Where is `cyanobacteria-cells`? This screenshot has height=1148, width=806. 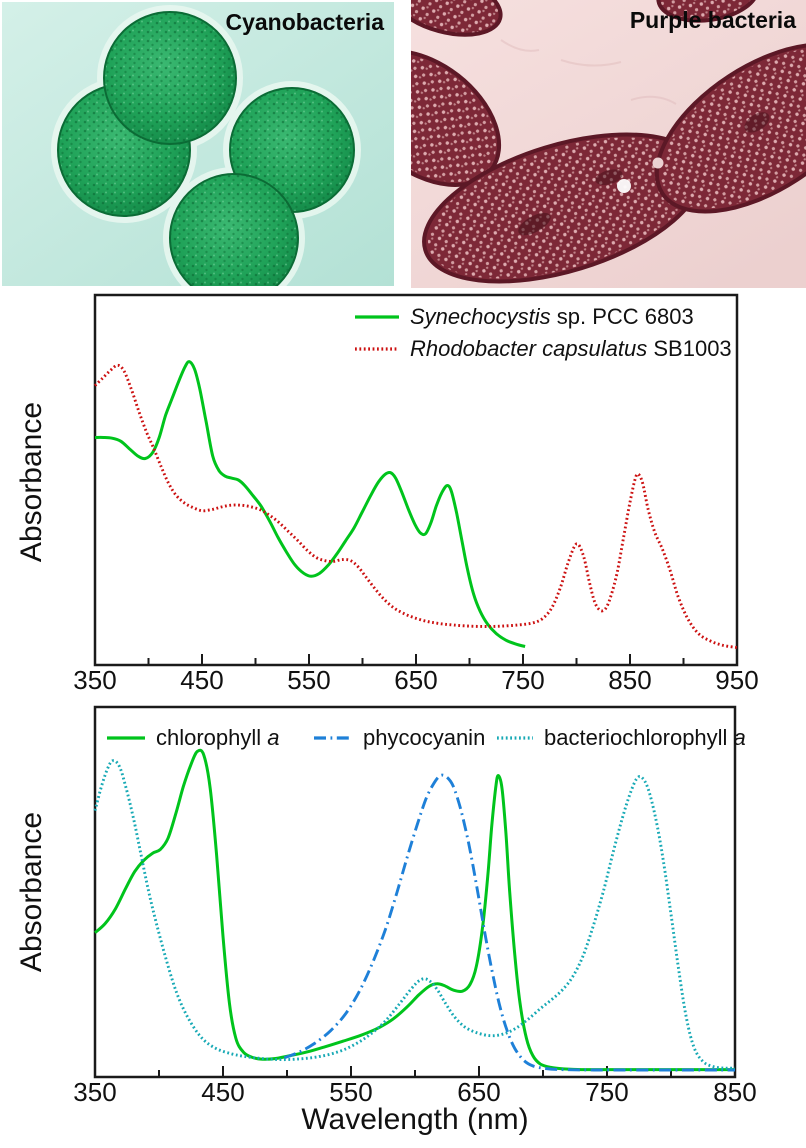
cyanobacteria-cells is located at coordinates (206, 148).